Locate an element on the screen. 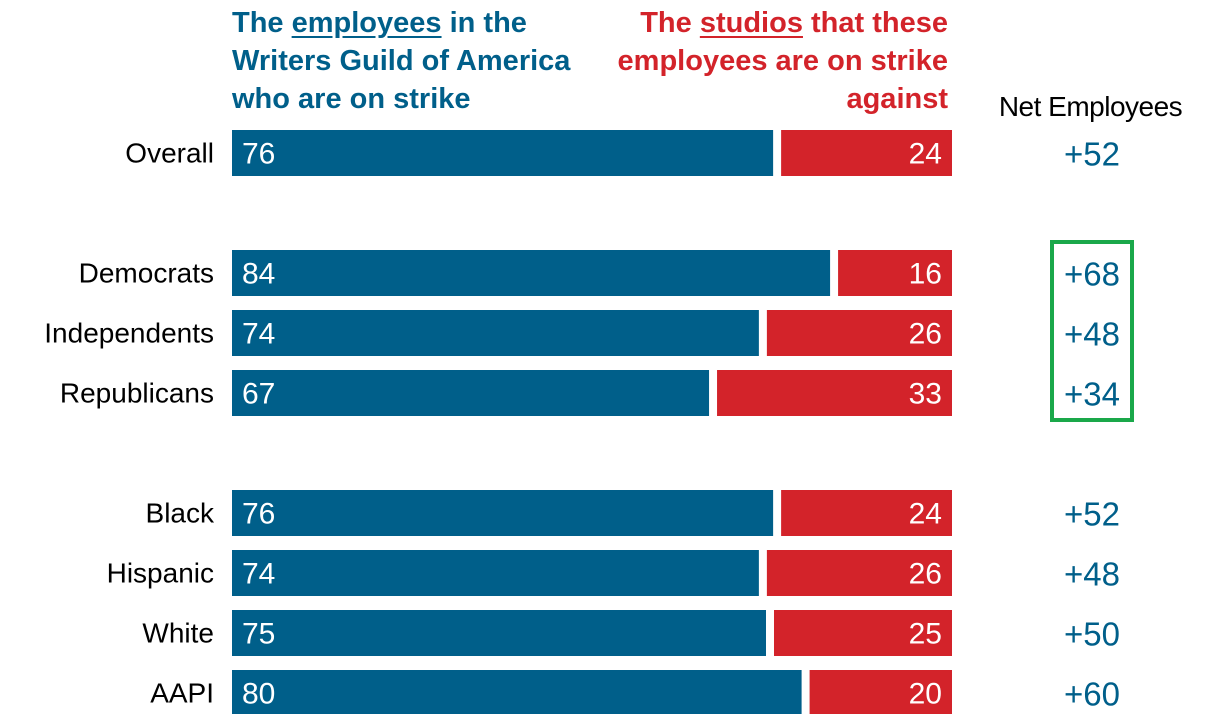 This screenshot has height=714, width=1205. studios-value-republicans: 33 is located at coordinates (925, 394).